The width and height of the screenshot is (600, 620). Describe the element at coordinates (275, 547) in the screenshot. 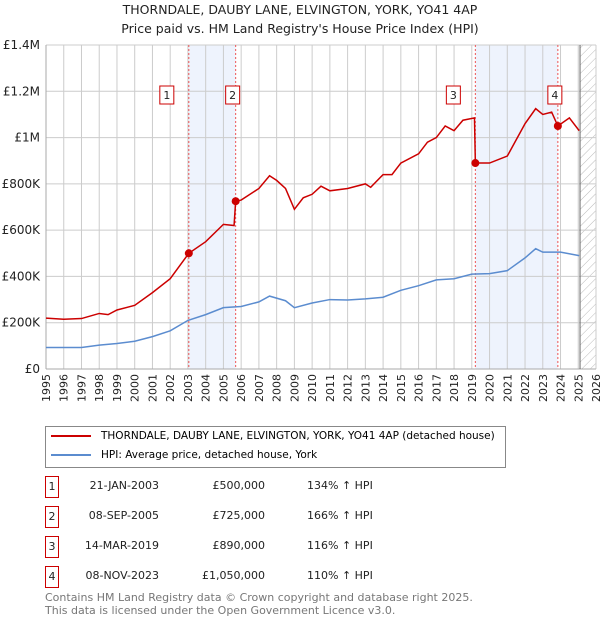

I see `sale-row: 3 14-MAR-2019 £890,000 116% ↑ HPI` at that location.